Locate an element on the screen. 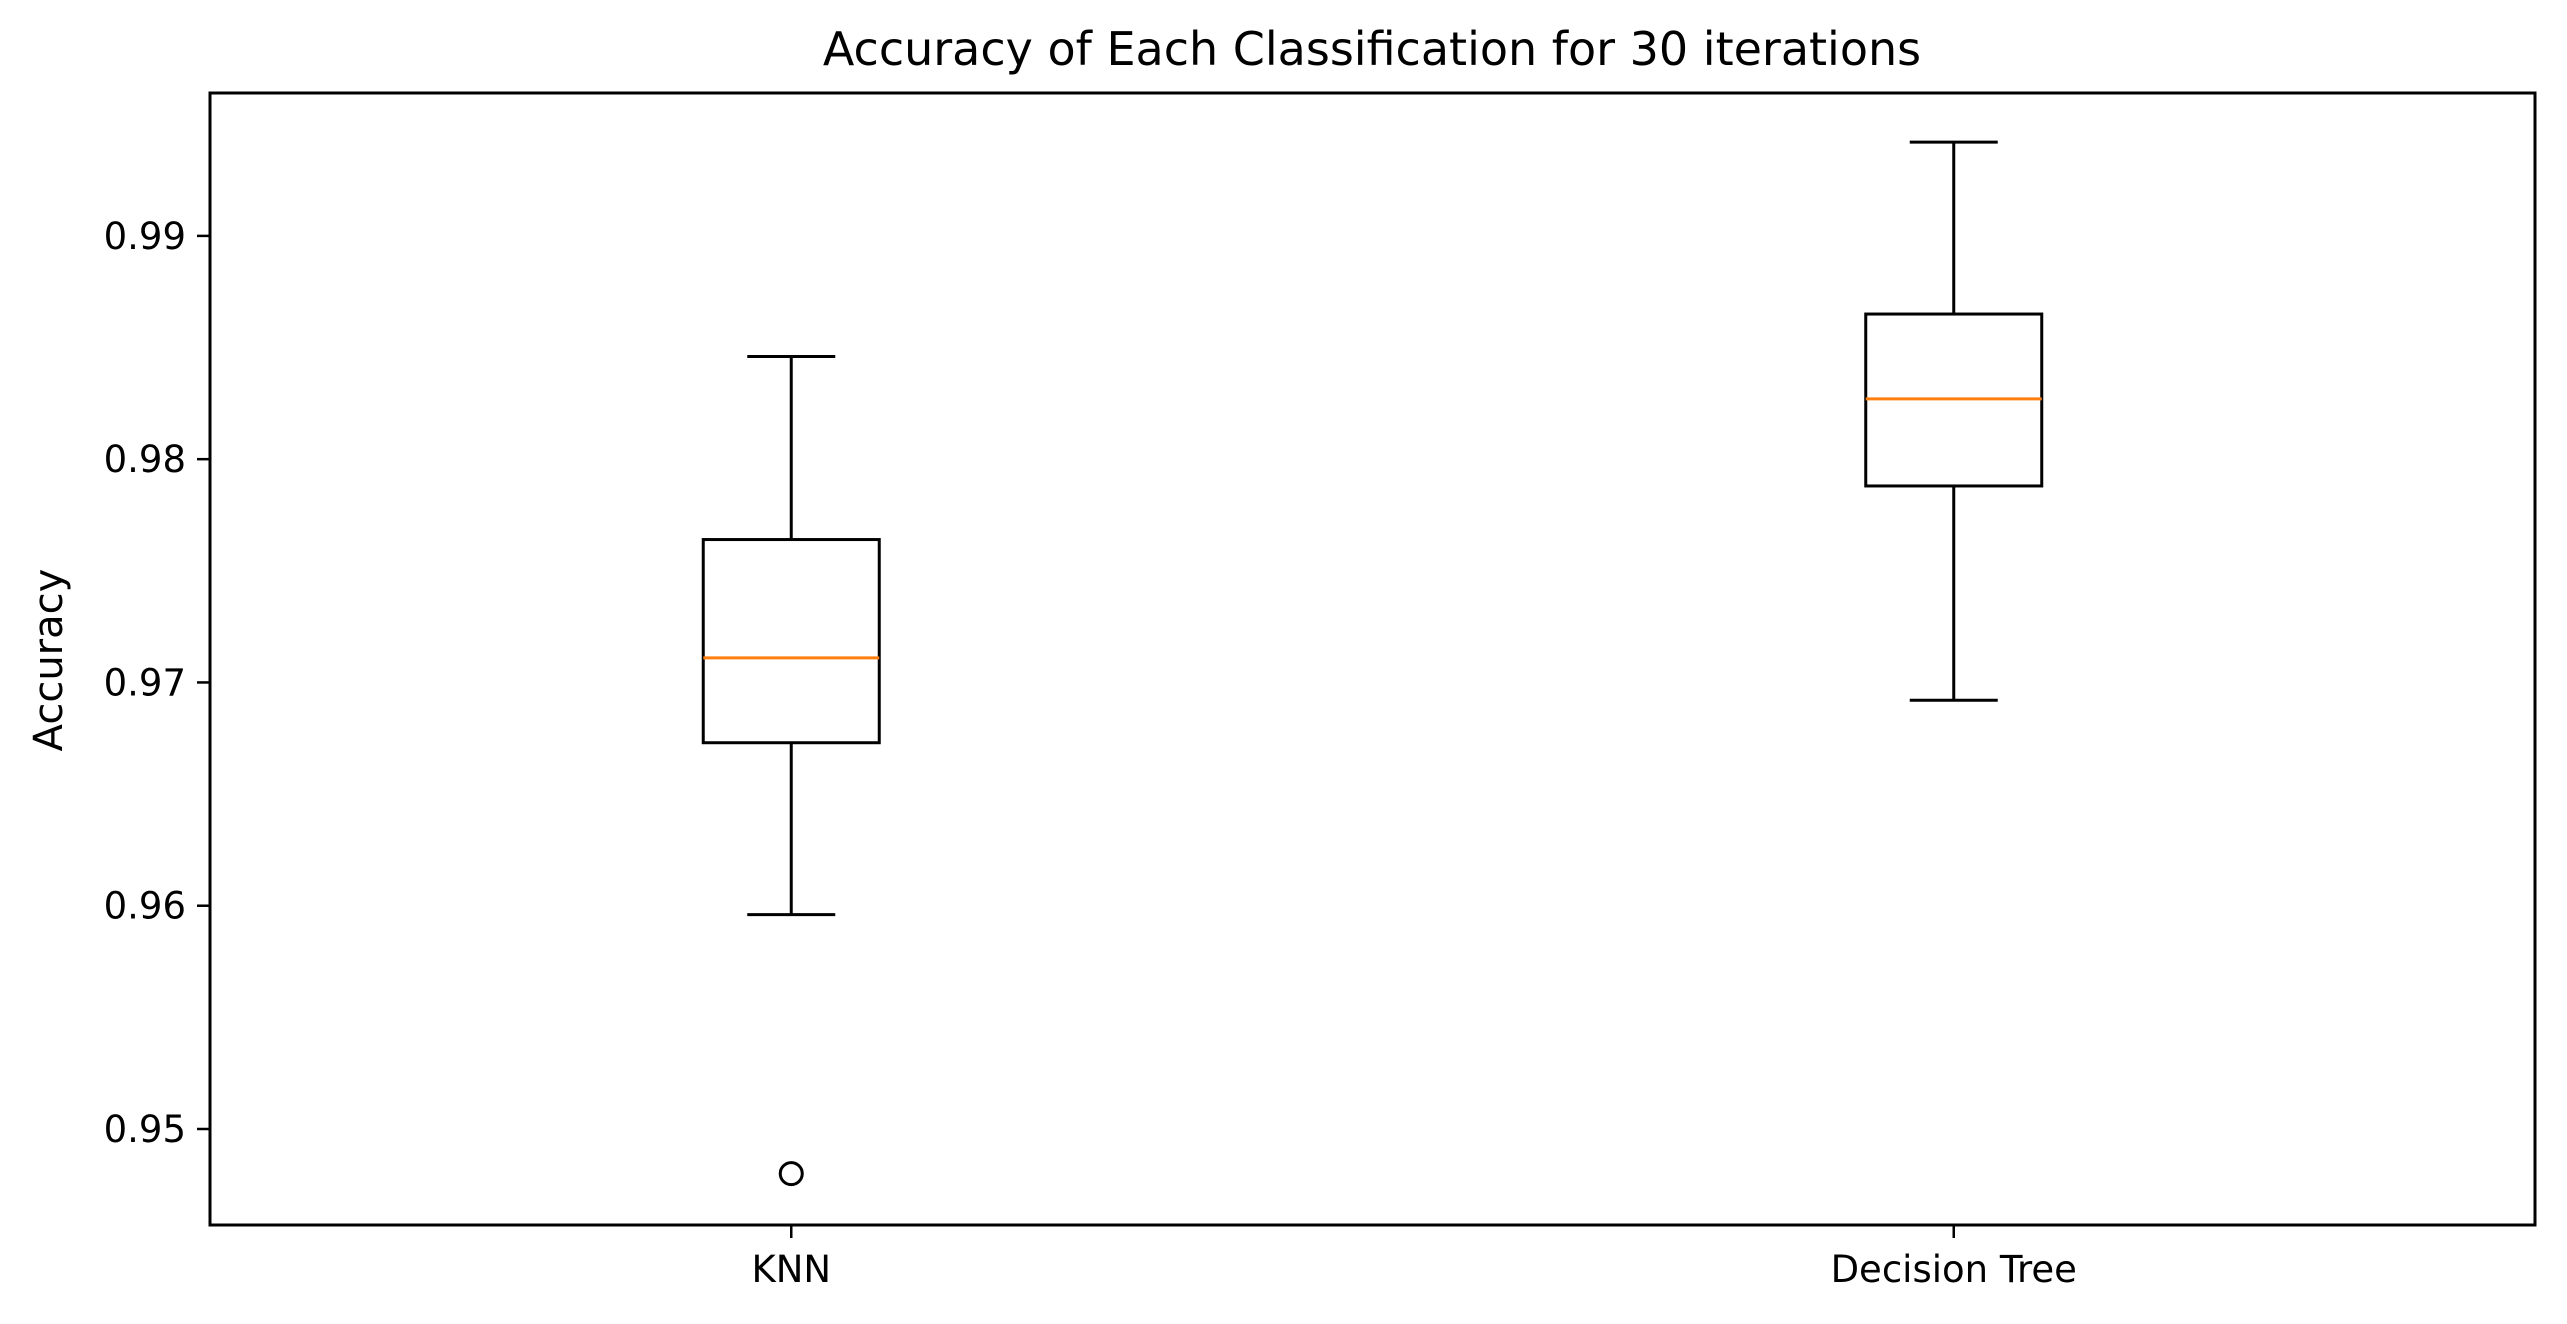  box-iqr is located at coordinates (791, 641).